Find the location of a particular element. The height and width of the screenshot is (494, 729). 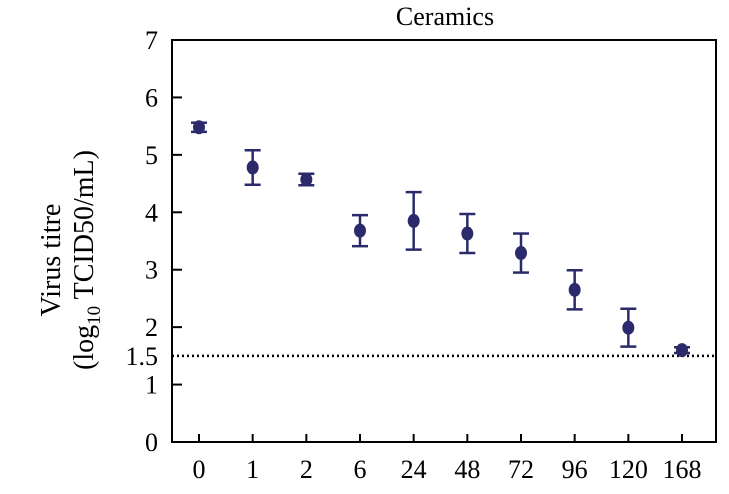

detection-limit: 1.5 is located at coordinates (421, 356).